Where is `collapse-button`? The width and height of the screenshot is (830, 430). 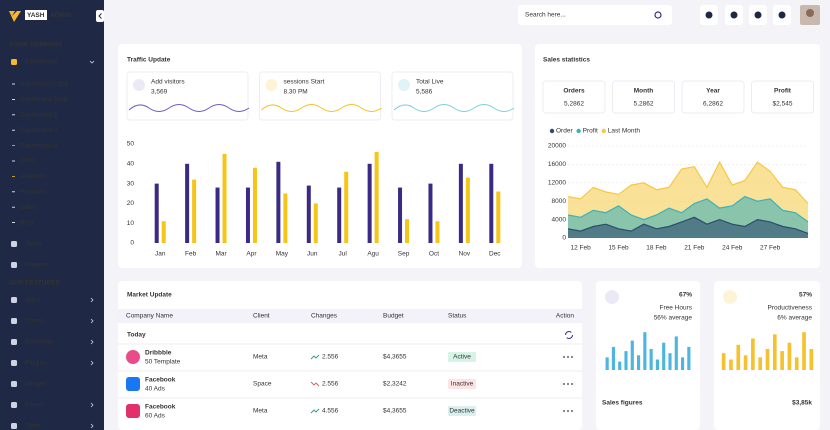 collapse-button is located at coordinates (100, 16).